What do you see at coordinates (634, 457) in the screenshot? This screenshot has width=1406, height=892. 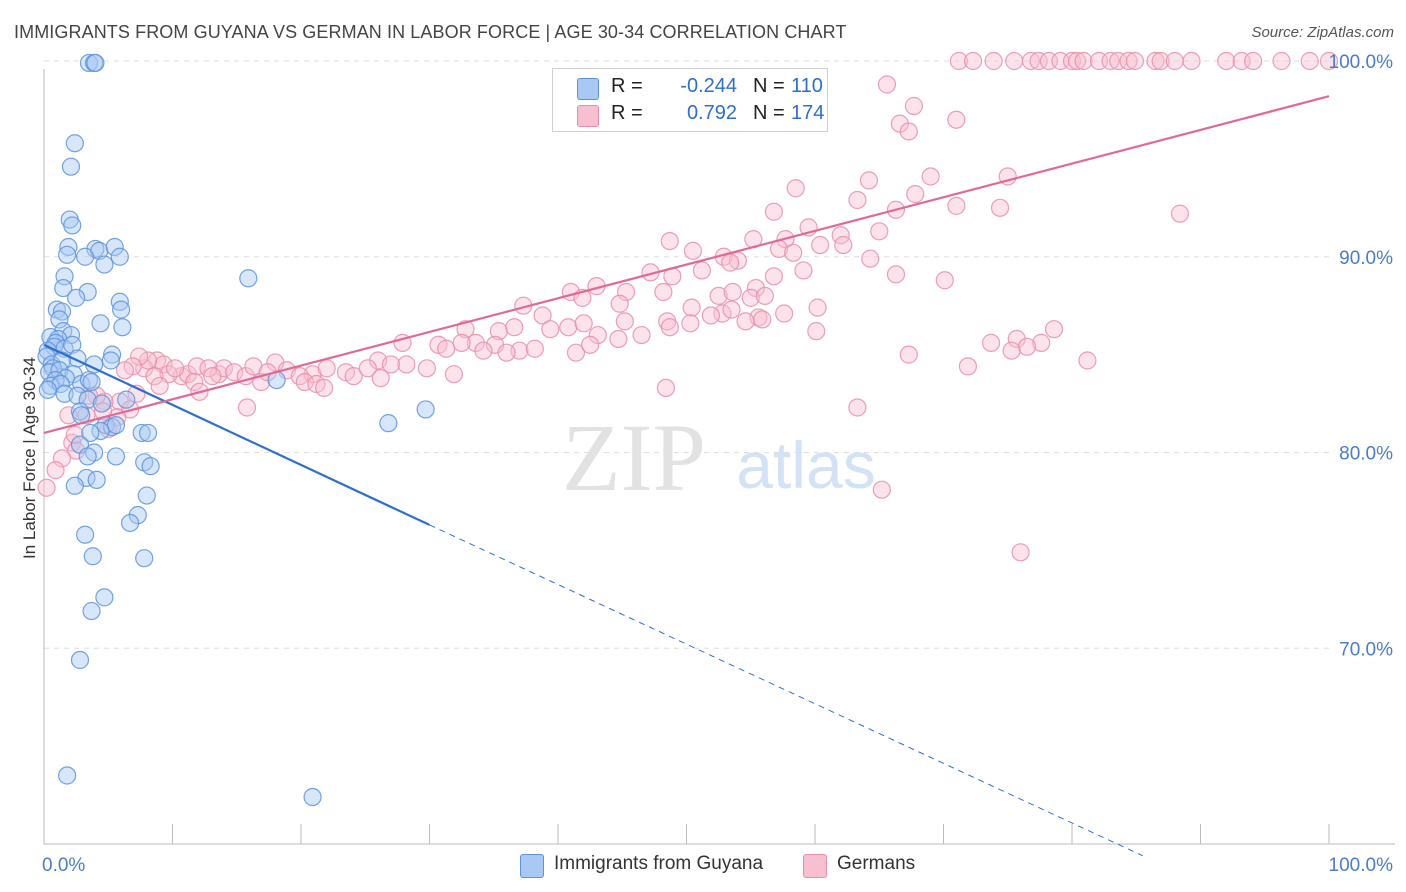 I see `watermark-zip: ZIP` at bounding box center [634, 457].